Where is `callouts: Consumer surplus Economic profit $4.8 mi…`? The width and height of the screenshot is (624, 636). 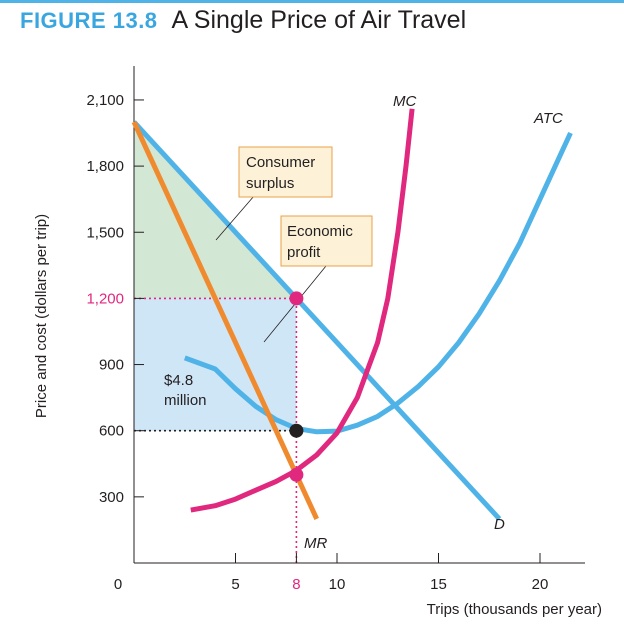
callouts: Consumer surplus Economic profit $4.8 mi… is located at coordinates (268, 277).